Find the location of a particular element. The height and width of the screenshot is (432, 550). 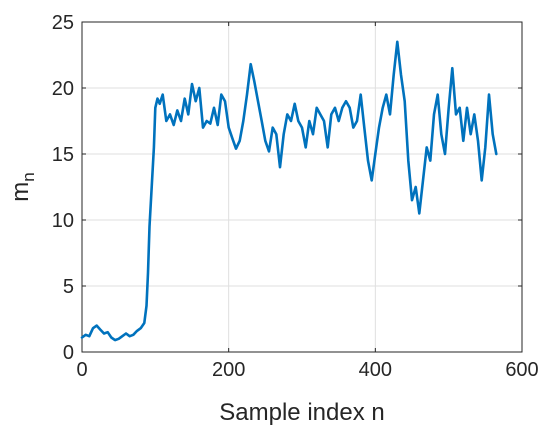

y-tick-label: 0 is located at coordinates (68, 353).